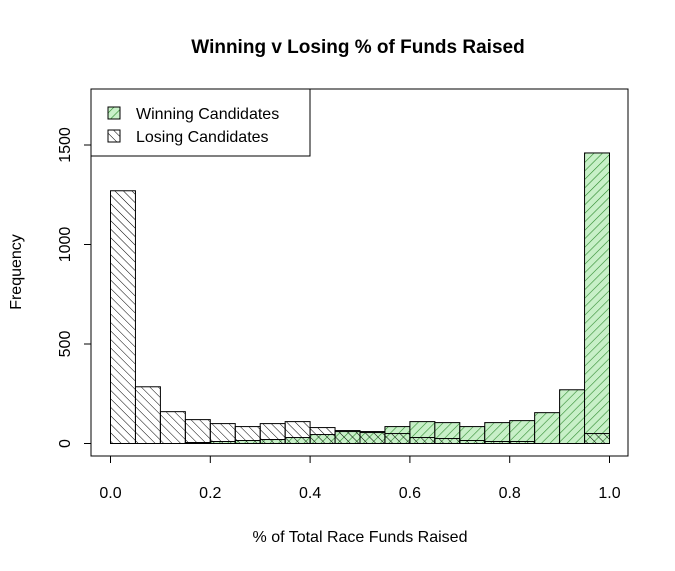 Image resolution: width=675 pixels, height=571 pixels. I want to click on legend-swatch-winning, so click(114, 113).